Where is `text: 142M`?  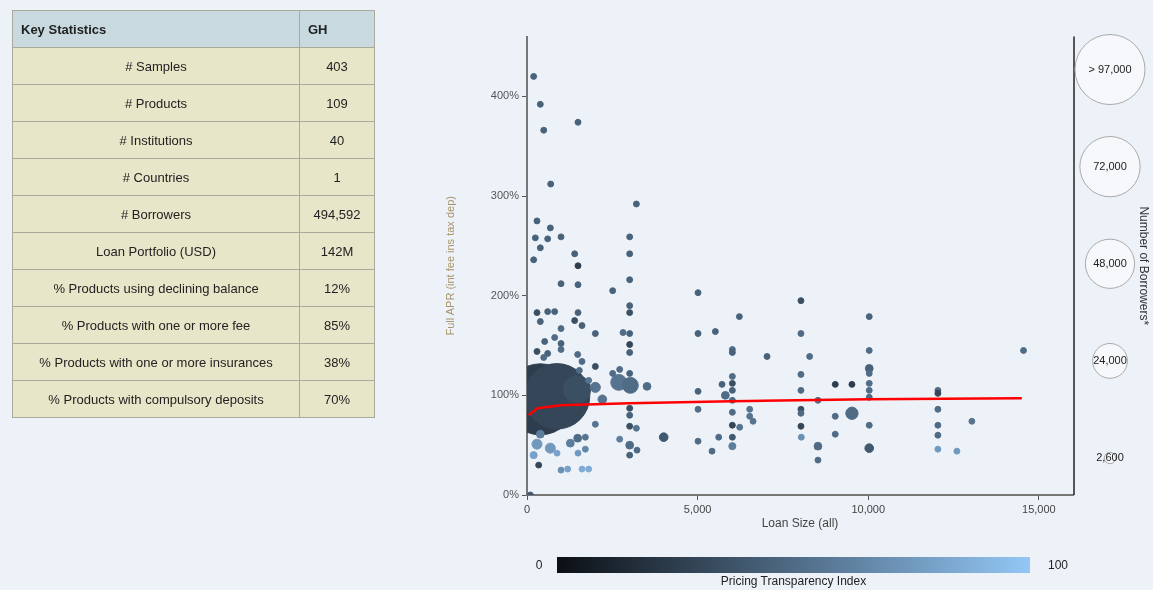
text: 142M is located at coordinates (337, 251).